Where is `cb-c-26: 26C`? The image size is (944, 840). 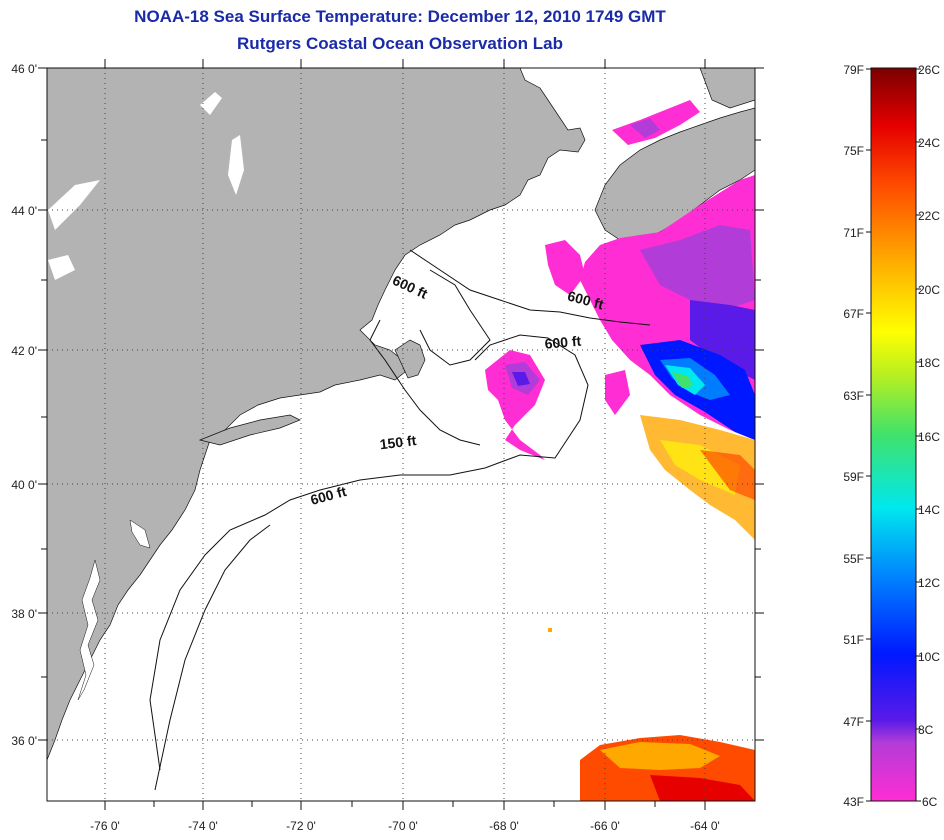
cb-c-26: 26C is located at coordinates (929, 70).